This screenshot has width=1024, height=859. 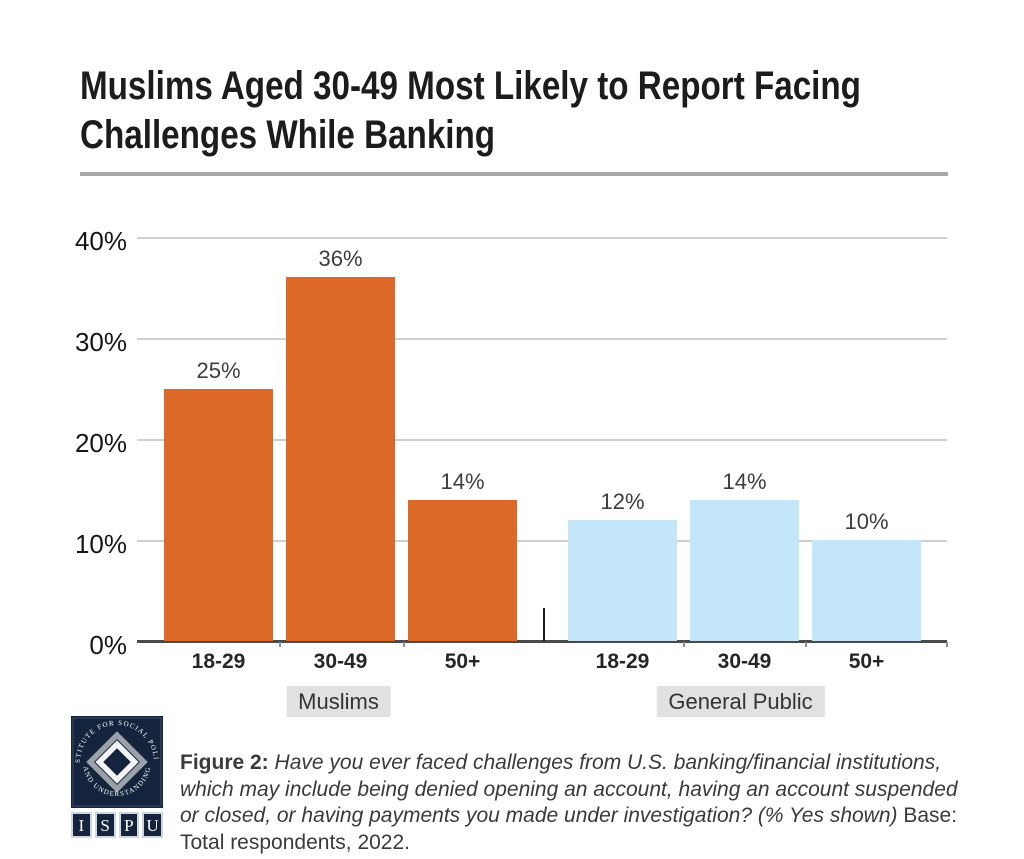 What do you see at coordinates (100, 342) in the screenshot?
I see `y-tick-label-30: 30%` at bounding box center [100, 342].